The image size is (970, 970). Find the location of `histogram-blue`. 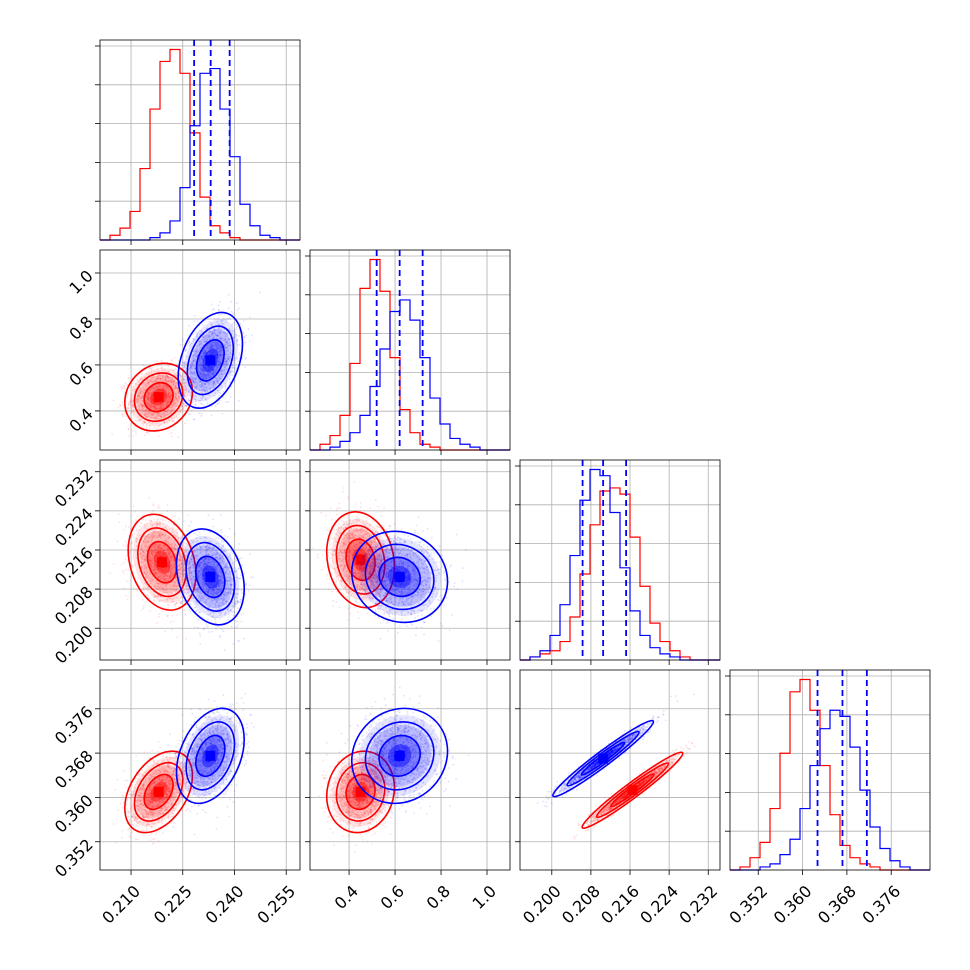

histogram-blue is located at coordinates (620, 564).